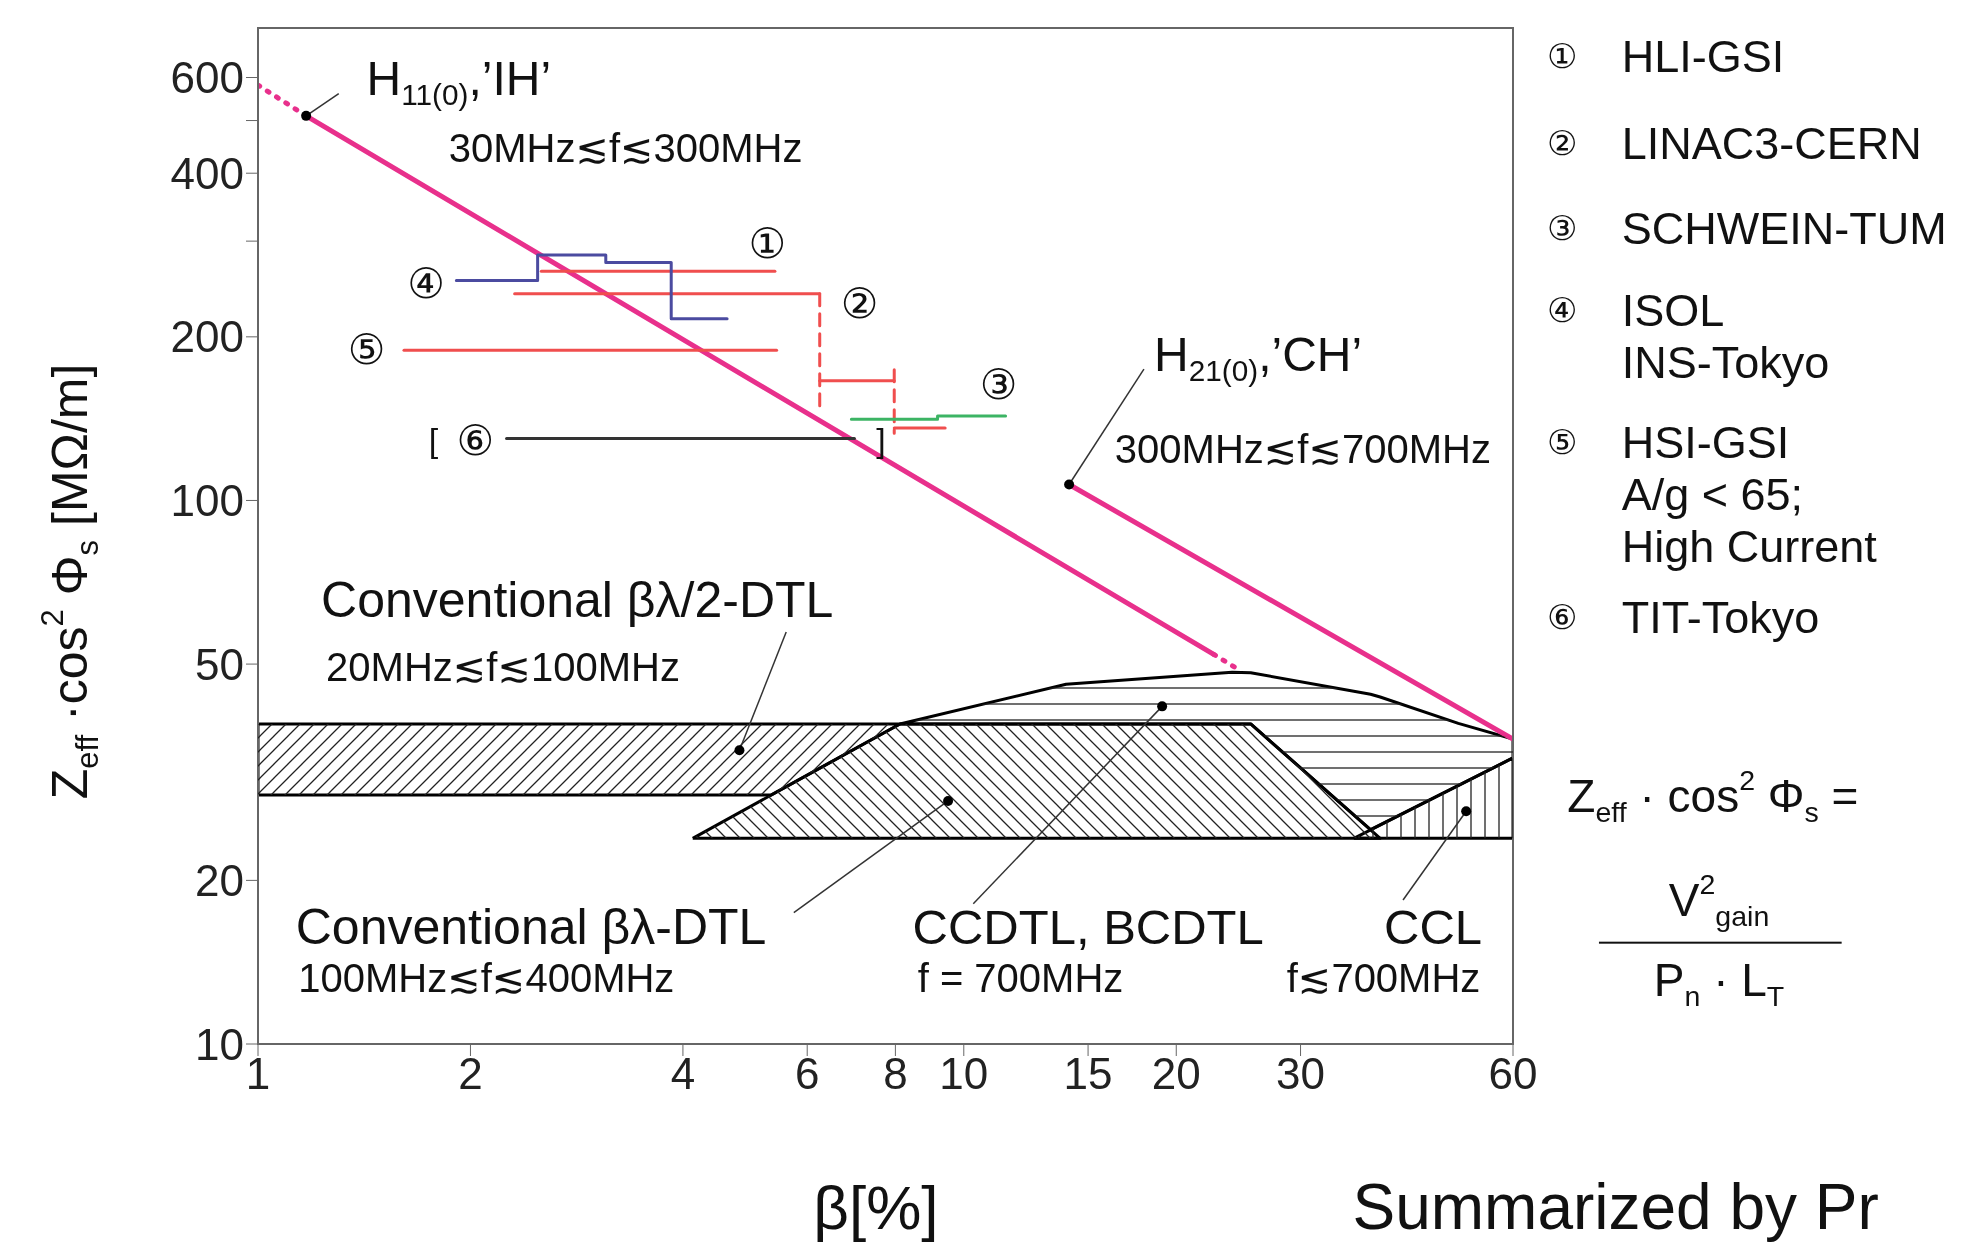 The width and height of the screenshot is (1982, 1251). What do you see at coordinates (258, 1074) in the screenshot?
I see `x-tick-label: 1` at bounding box center [258, 1074].